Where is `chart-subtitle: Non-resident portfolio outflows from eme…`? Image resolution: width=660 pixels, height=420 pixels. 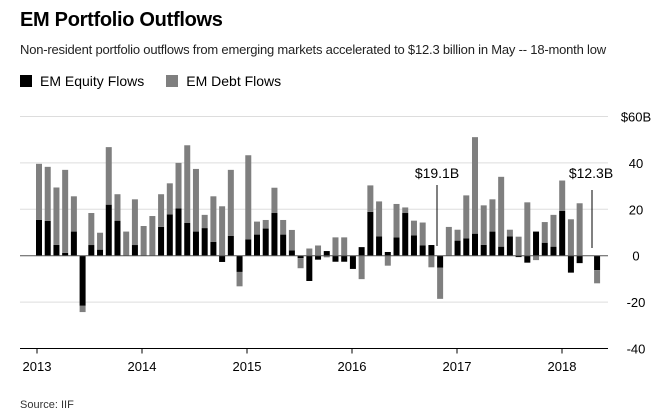 chart-subtitle: Non-resident portfolio outflows from eme… is located at coordinates (313, 49).